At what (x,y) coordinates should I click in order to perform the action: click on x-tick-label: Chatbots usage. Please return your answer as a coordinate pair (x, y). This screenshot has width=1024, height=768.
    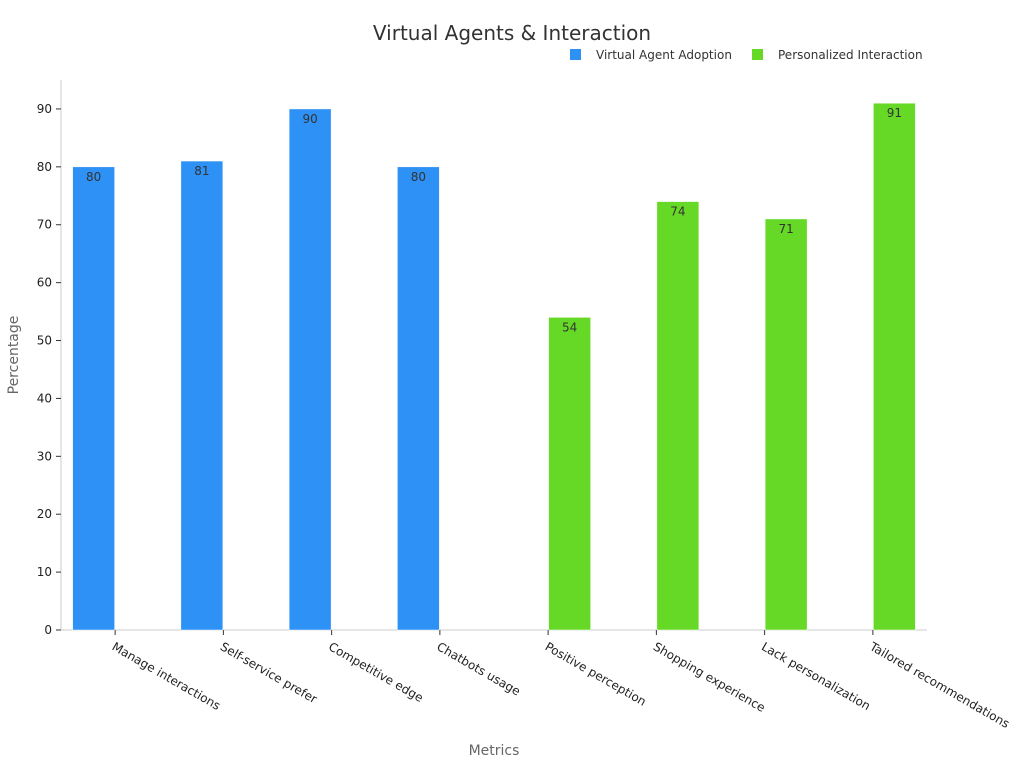
    Looking at the image, I should click on (478, 668).